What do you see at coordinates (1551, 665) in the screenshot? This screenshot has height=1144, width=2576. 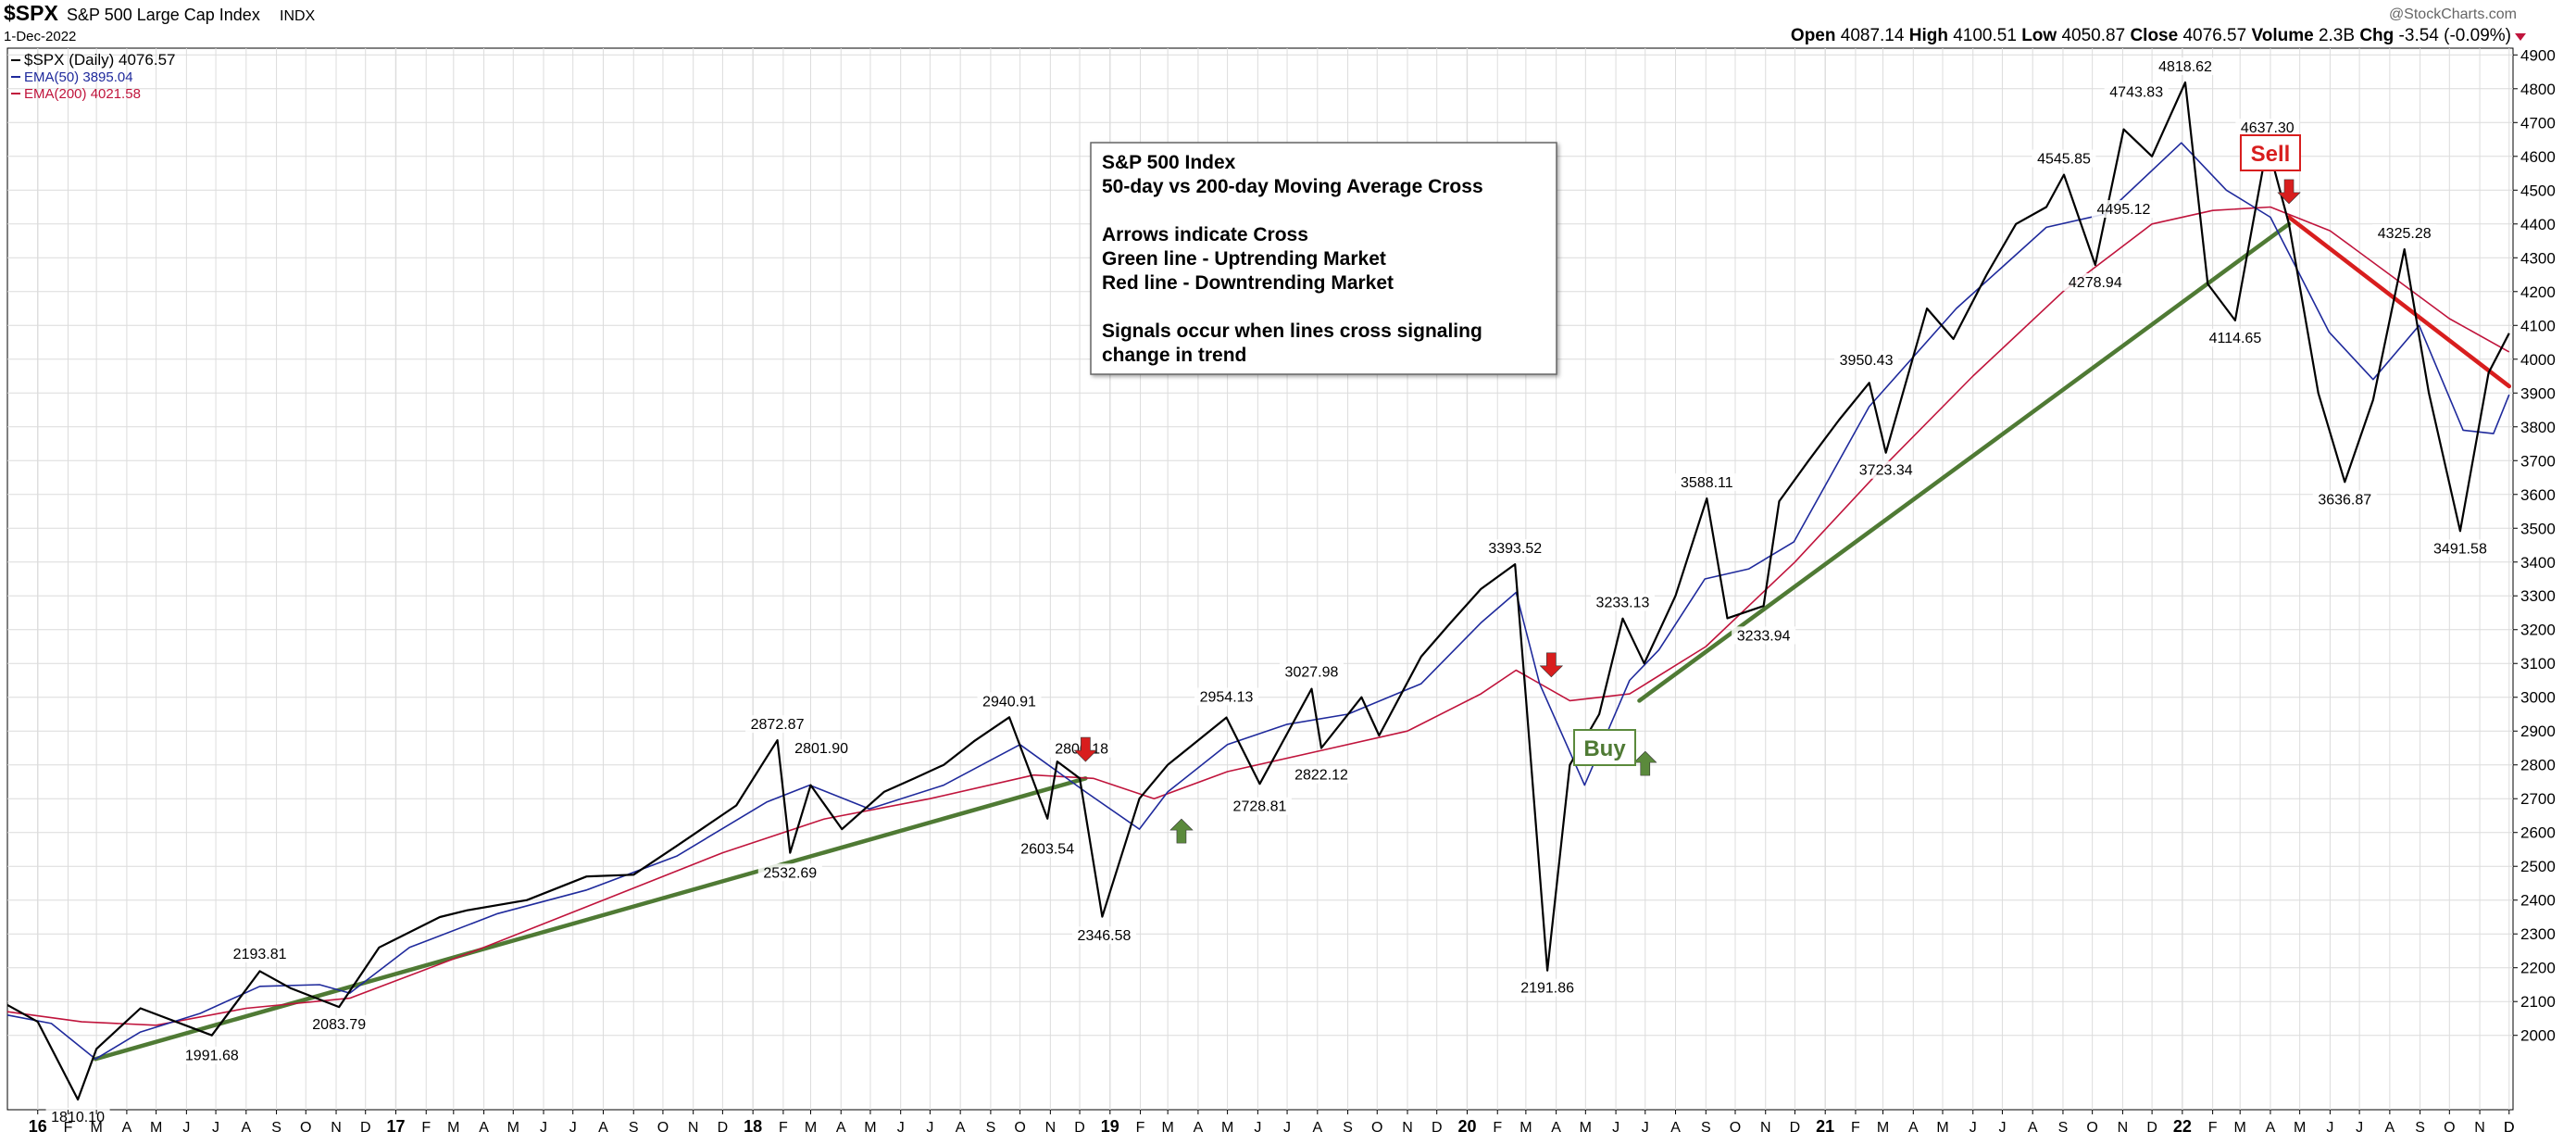 I see `arrow-down-icon` at bounding box center [1551, 665].